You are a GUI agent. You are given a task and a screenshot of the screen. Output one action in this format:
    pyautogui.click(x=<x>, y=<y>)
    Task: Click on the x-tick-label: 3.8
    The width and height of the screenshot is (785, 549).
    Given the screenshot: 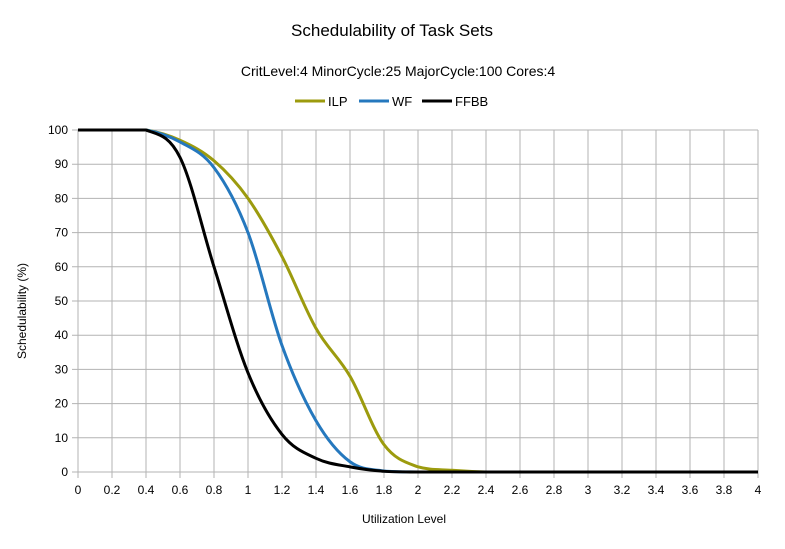 What is the action you would take?
    pyautogui.click(x=724, y=490)
    